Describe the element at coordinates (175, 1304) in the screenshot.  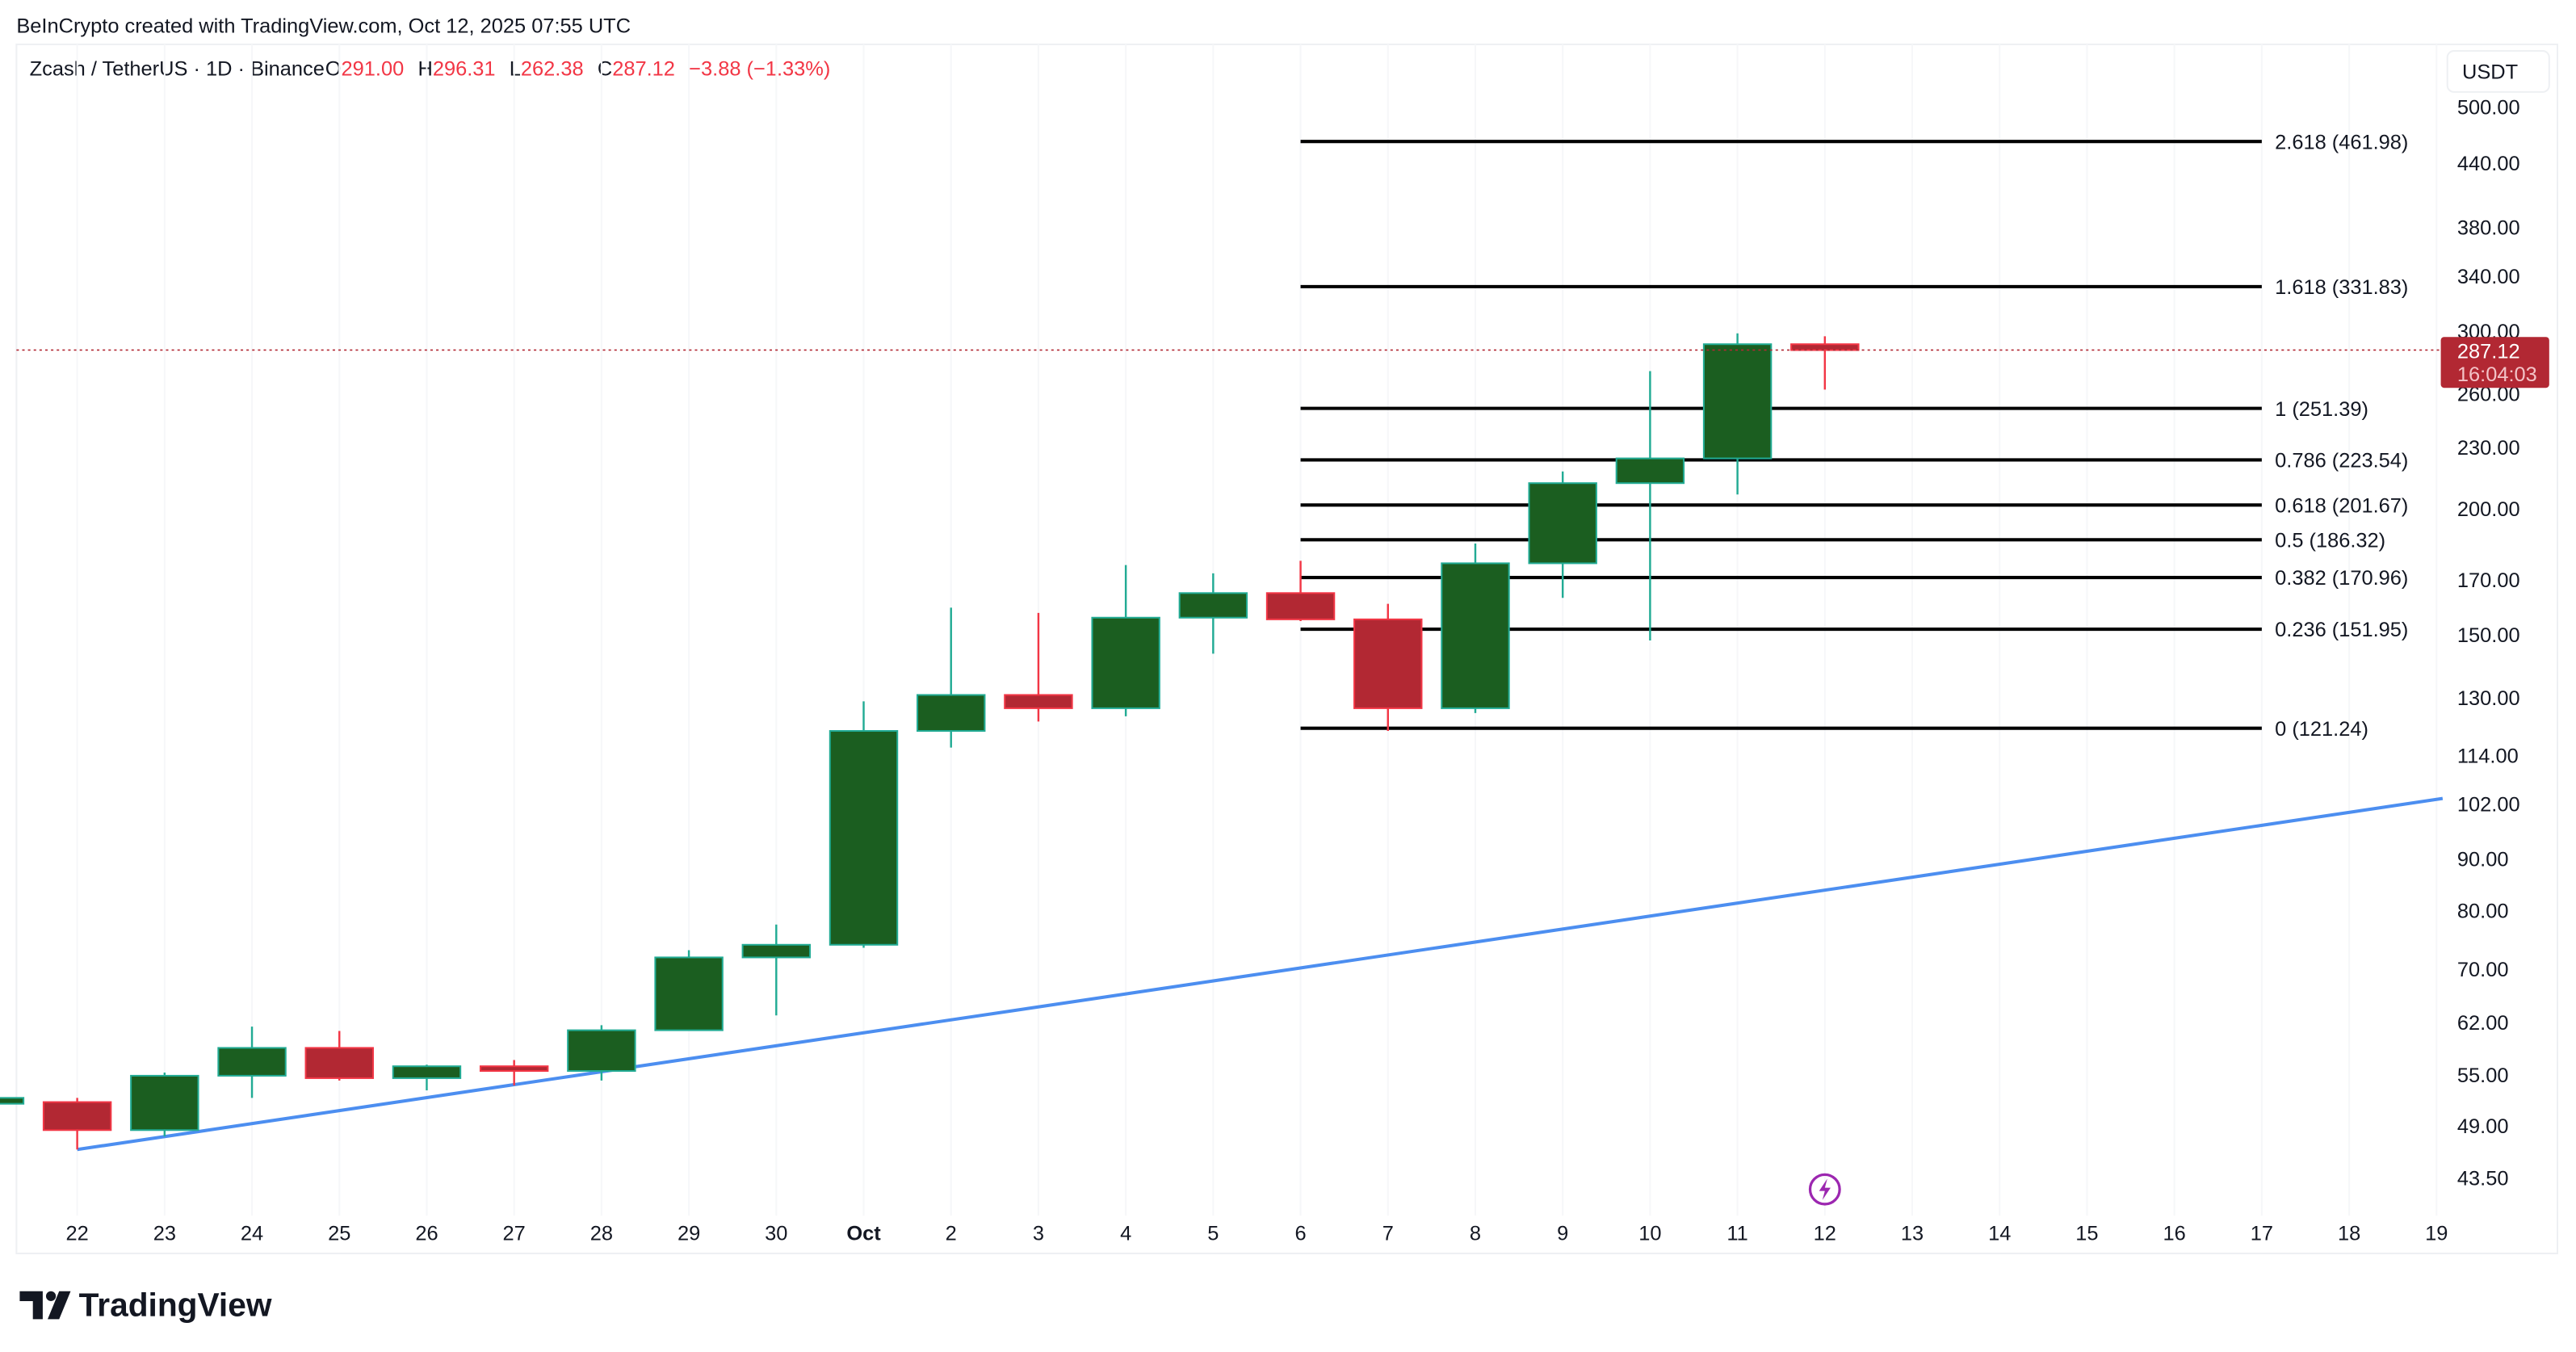
I see `tradingview-logo-text: TradingView` at that location.